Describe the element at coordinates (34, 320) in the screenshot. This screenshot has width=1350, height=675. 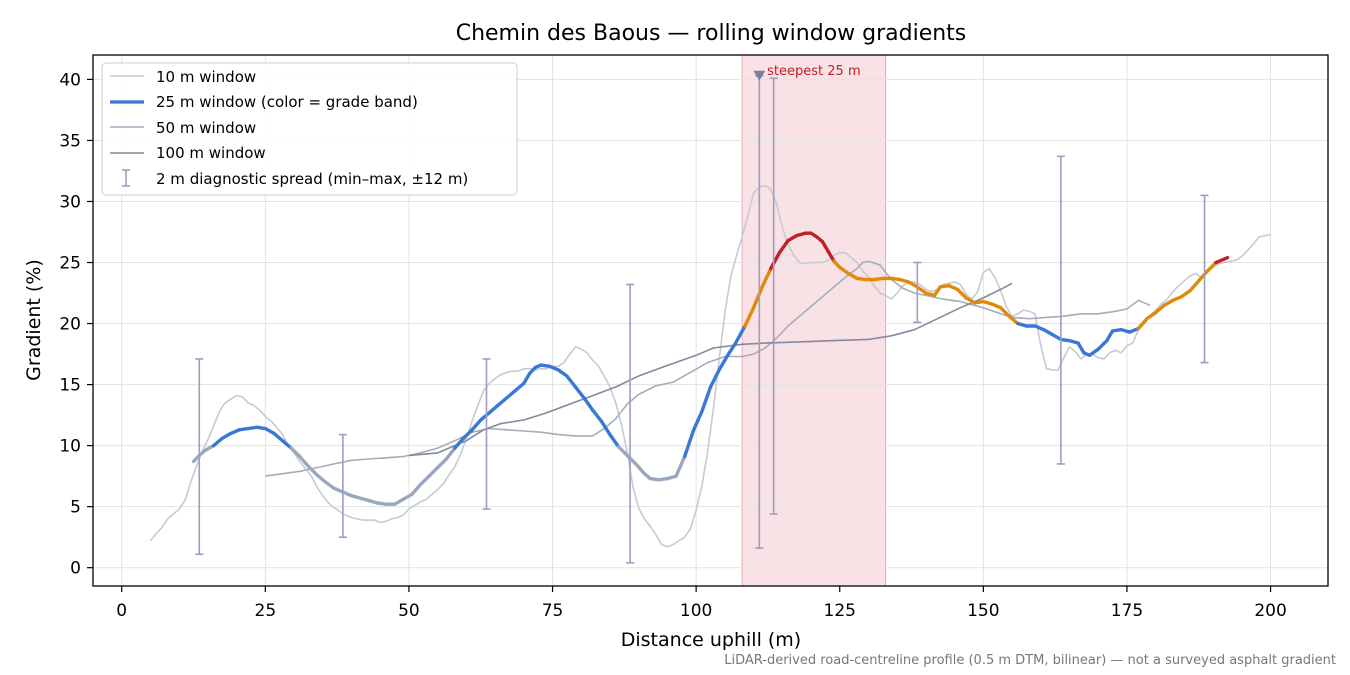
I see `y-axis-label: Gradient (%)` at that location.